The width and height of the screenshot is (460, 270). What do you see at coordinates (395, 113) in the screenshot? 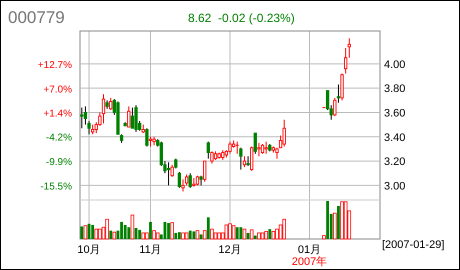
I see `y-tick-label: 3.60` at bounding box center [395, 113].